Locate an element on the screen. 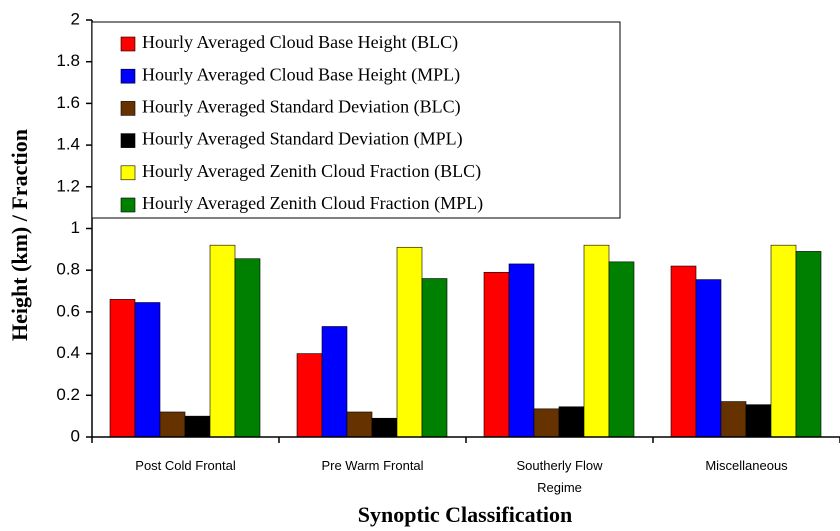 The image size is (840, 531). legend-label: Hourly Averaged Cloud Base Height (MPL) is located at coordinates (301, 74).